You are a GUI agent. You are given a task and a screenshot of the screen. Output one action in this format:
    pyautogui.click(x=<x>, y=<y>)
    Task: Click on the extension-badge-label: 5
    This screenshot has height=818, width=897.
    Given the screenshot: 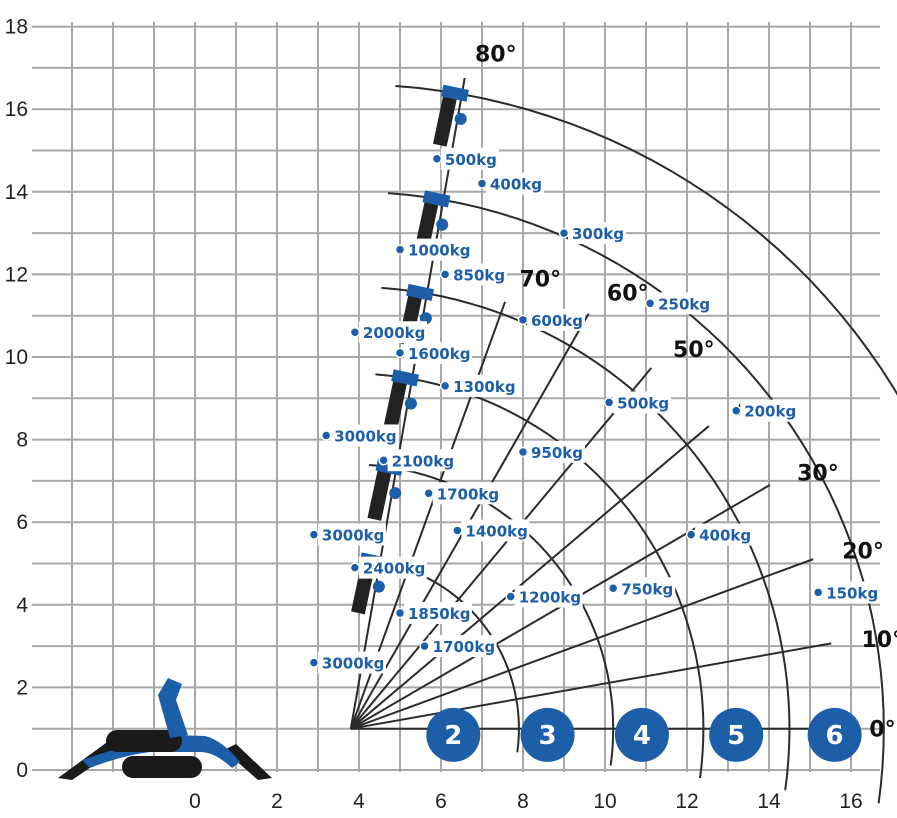 What is the action you would take?
    pyautogui.click(x=736, y=736)
    